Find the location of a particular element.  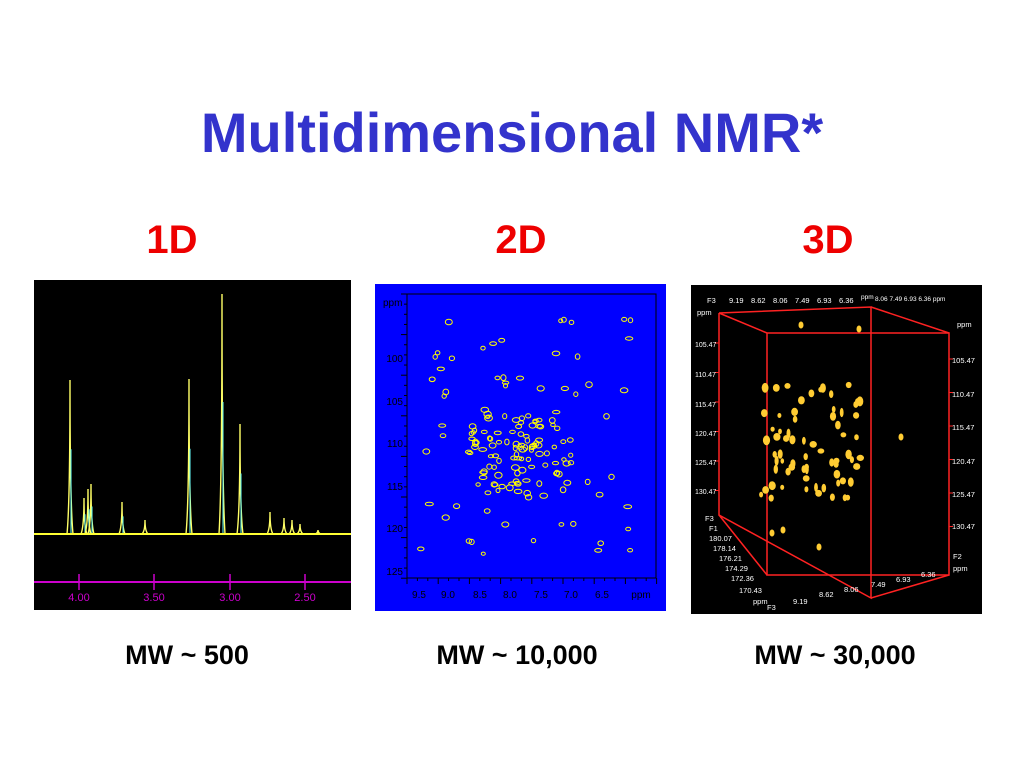

ppm-label-top-right: ppm is located at coordinates (964, 324).